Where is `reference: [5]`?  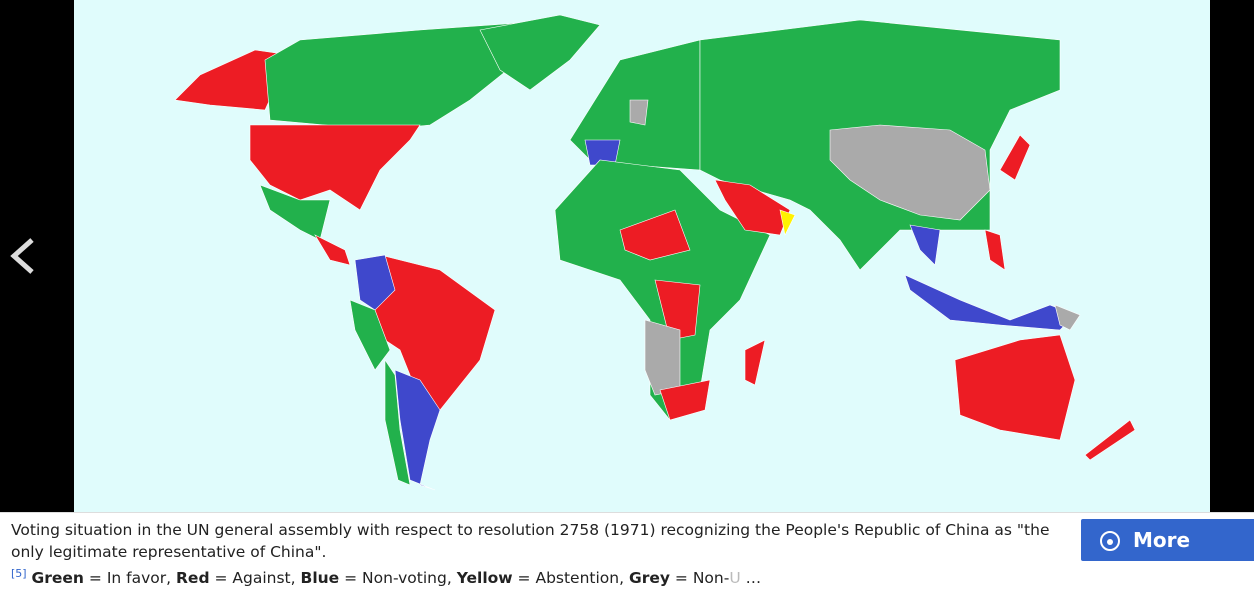 reference: [5] is located at coordinates (19, 573).